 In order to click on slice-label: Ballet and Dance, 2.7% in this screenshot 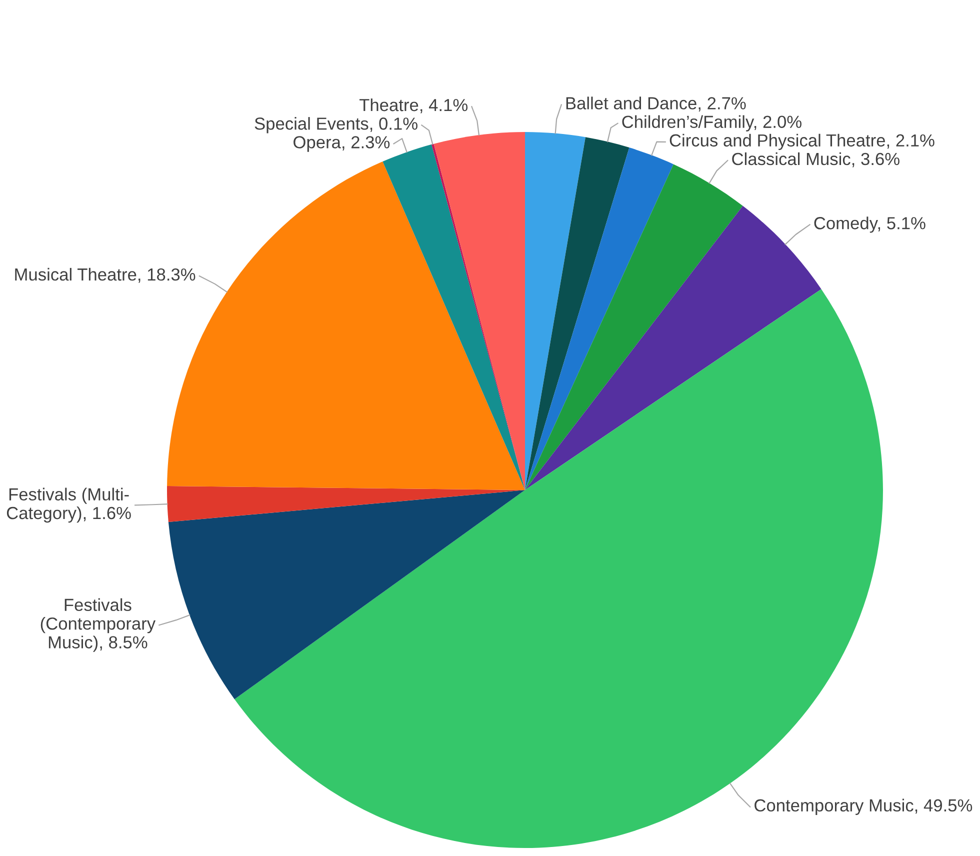, I will do `click(656, 104)`.